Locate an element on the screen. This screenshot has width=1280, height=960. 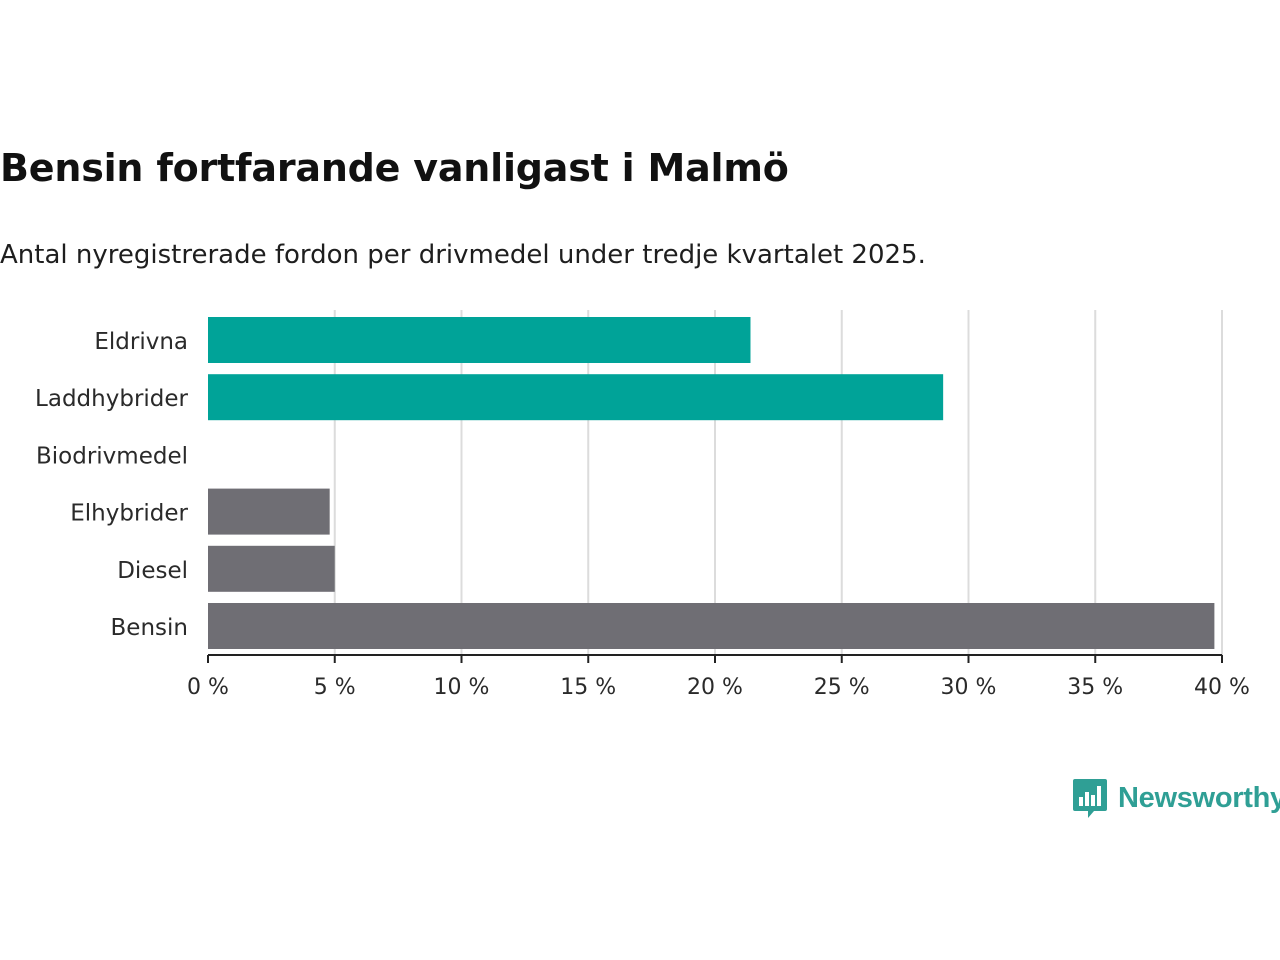
bar-laddhybrider is located at coordinates (576, 397).